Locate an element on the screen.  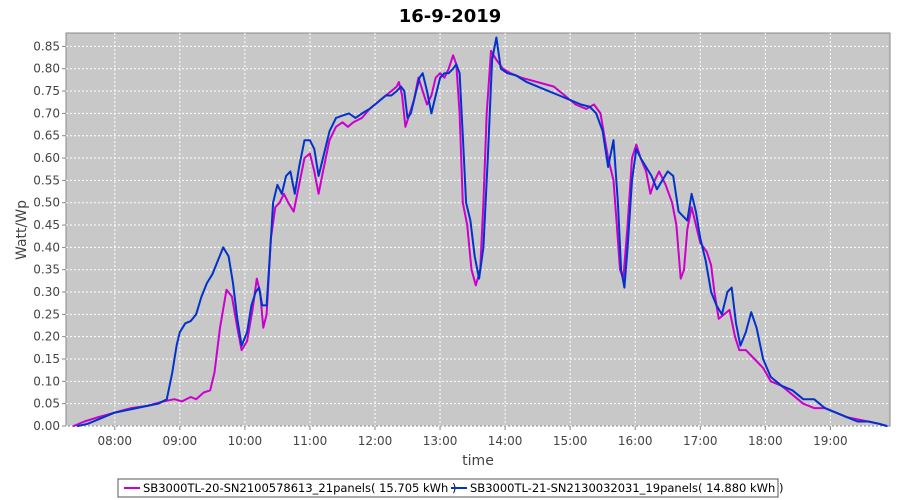
y-tick-label: 0.85 is located at coordinates (46, 46).